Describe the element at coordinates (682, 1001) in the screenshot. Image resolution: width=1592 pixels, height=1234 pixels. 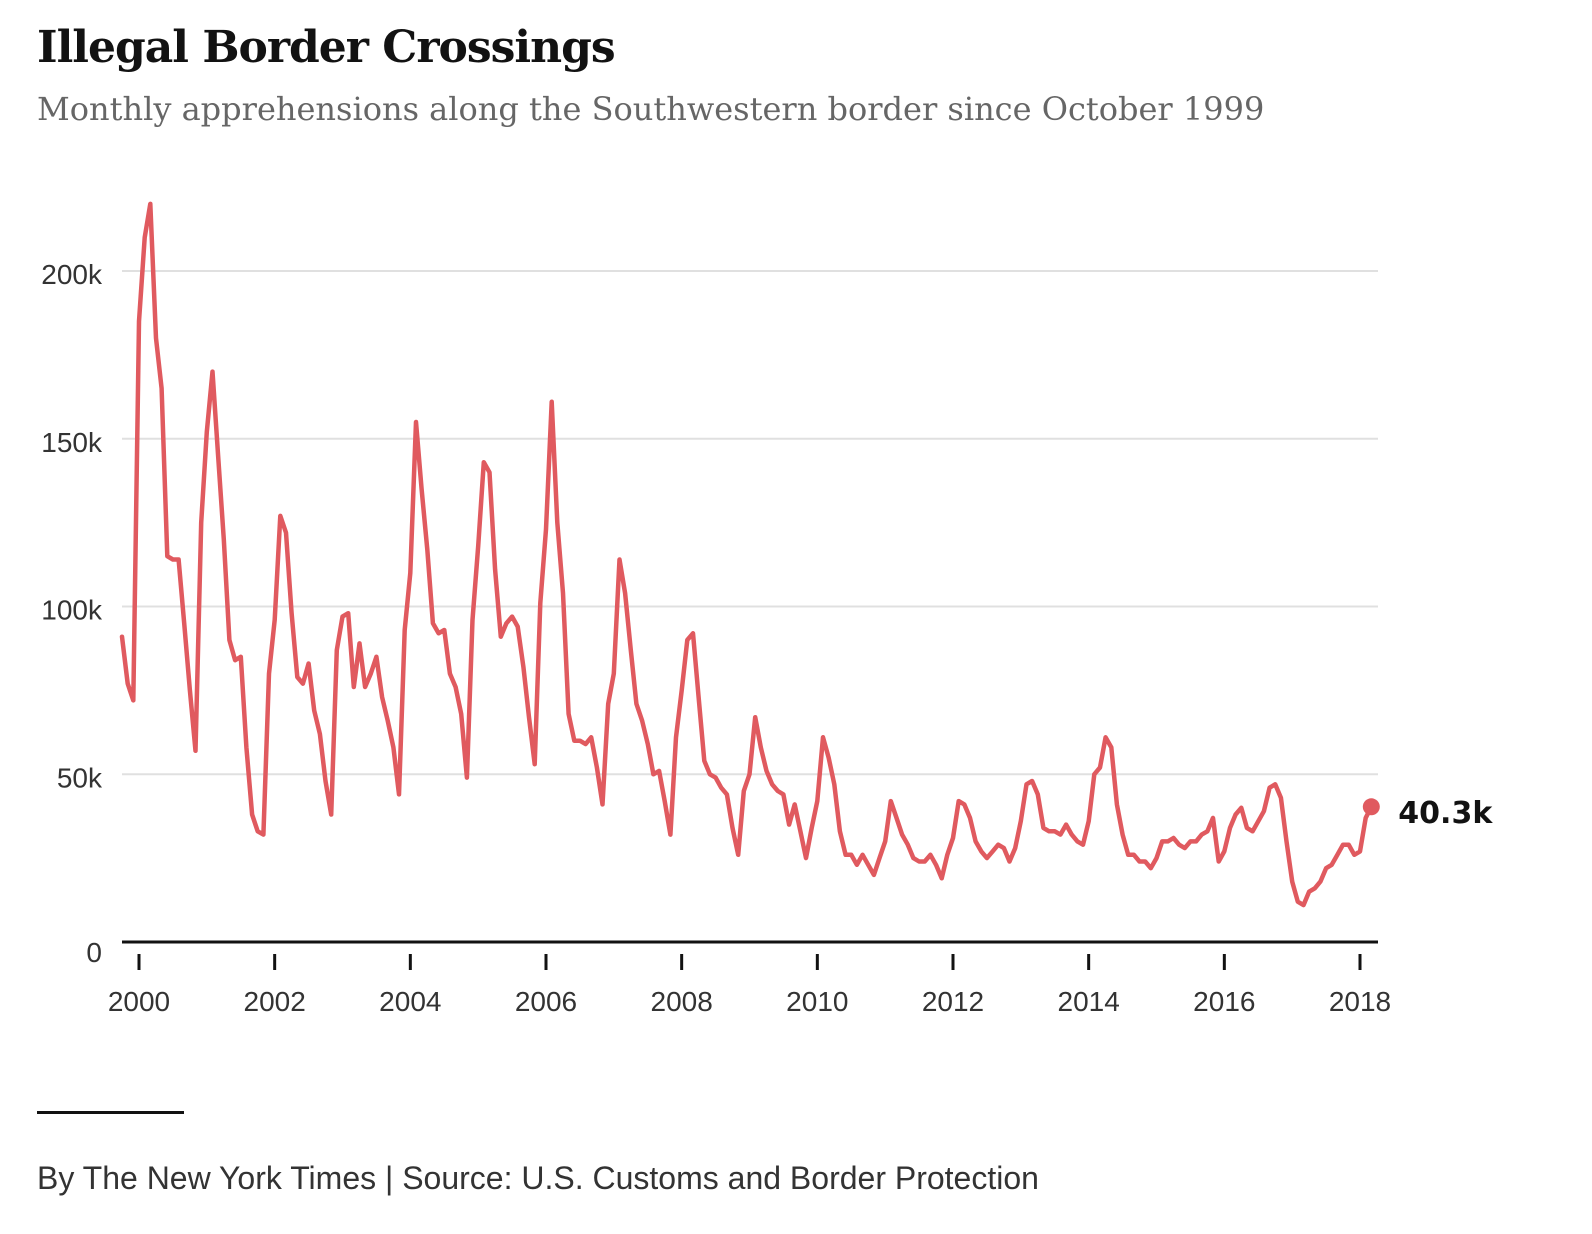
I see `x-tick-label: 2008` at that location.